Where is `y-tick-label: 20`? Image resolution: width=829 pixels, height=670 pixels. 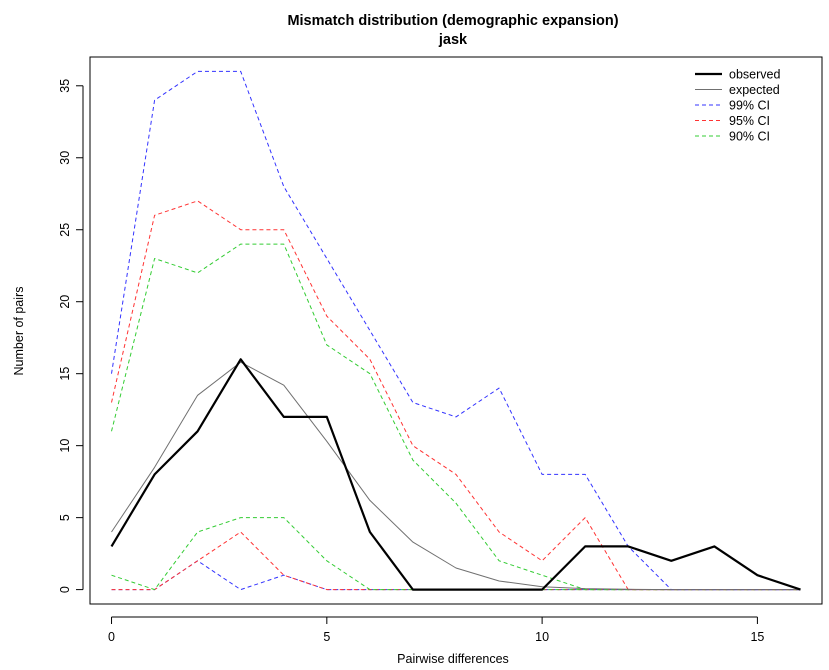 y-tick-label: 20 is located at coordinates (65, 302).